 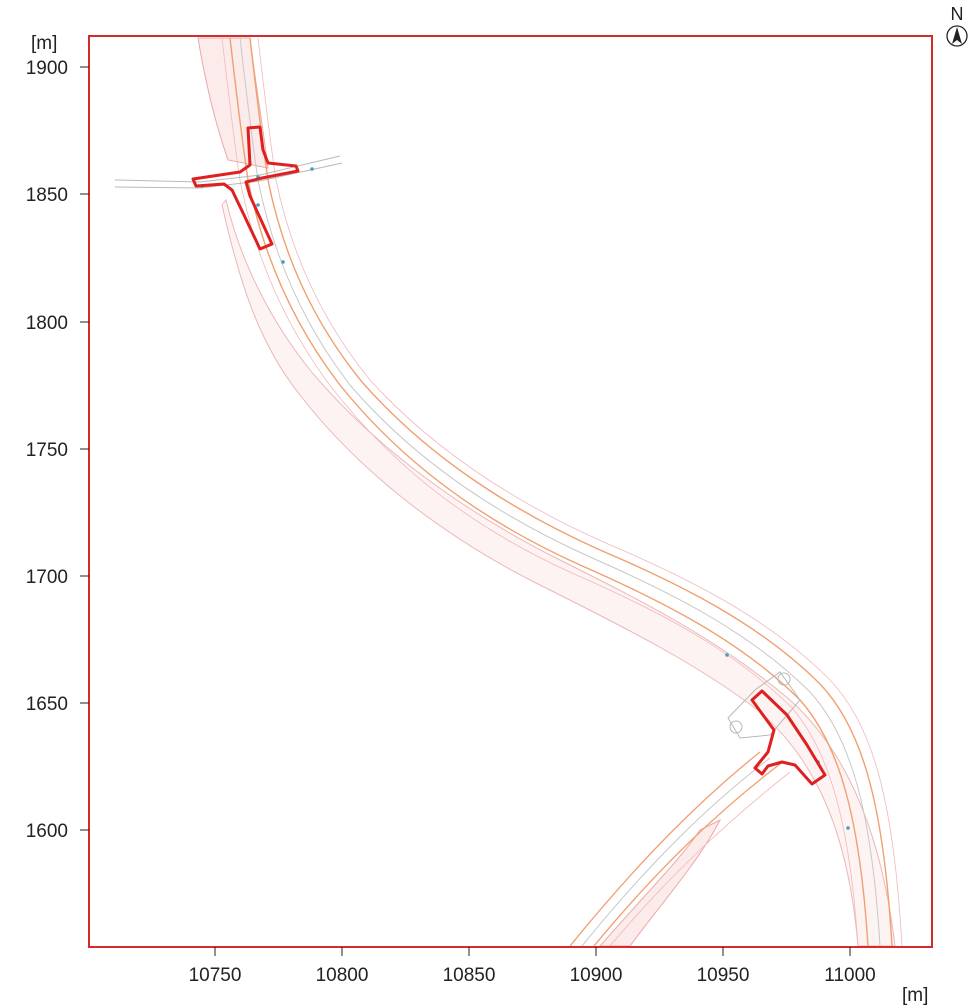 I want to click on lower-junction-outline, so click(x=788, y=737).